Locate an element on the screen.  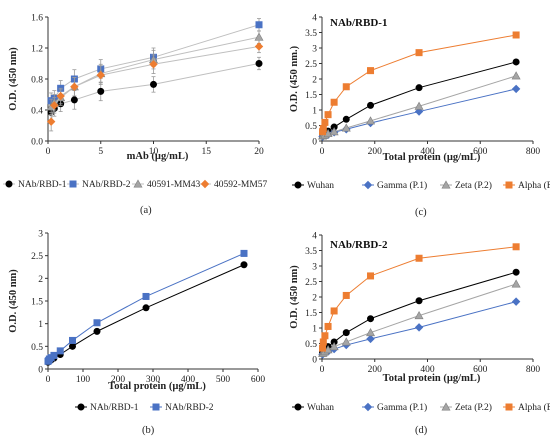
y-axis-label: O.D. (450 nm) is located at coordinates (294, 297).